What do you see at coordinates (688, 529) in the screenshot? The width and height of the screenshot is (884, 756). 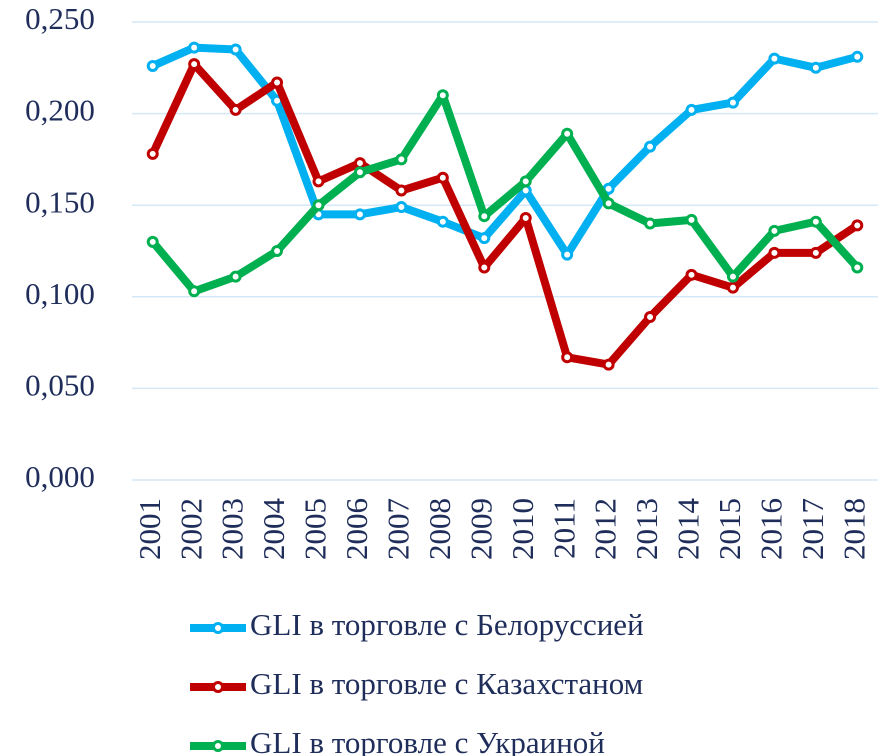 I see `x-tick-label: 2014` at bounding box center [688, 529].